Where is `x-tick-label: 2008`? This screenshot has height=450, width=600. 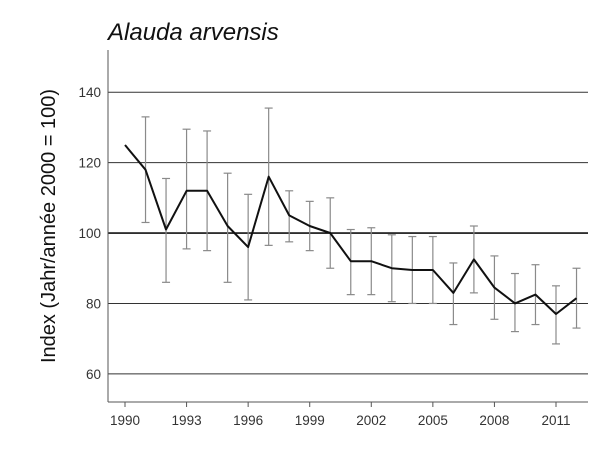 x-tick-label: 2008 is located at coordinates (494, 420).